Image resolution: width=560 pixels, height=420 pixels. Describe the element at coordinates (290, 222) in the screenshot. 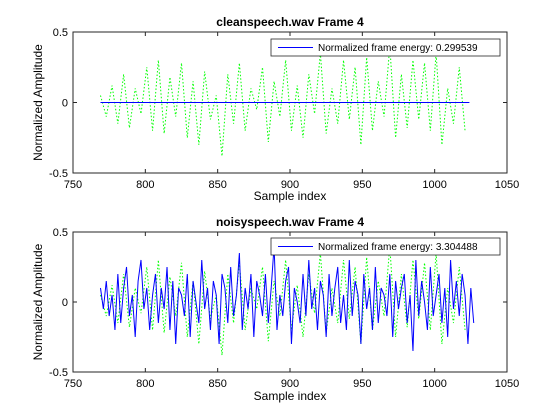

I see `chart-title: noisyspeech.wav Frame 4` at that location.